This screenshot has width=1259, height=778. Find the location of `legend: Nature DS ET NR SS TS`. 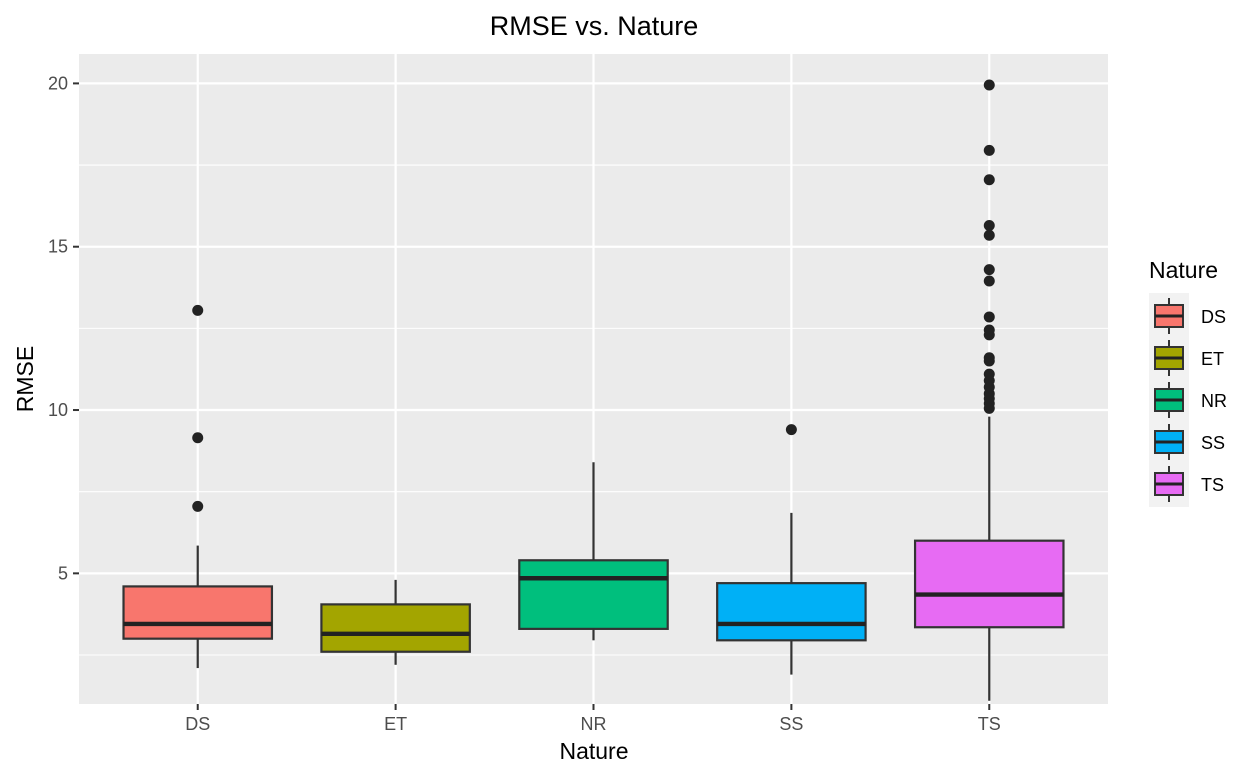

legend: Nature DS ET NR SS TS is located at coordinates (1188, 382).